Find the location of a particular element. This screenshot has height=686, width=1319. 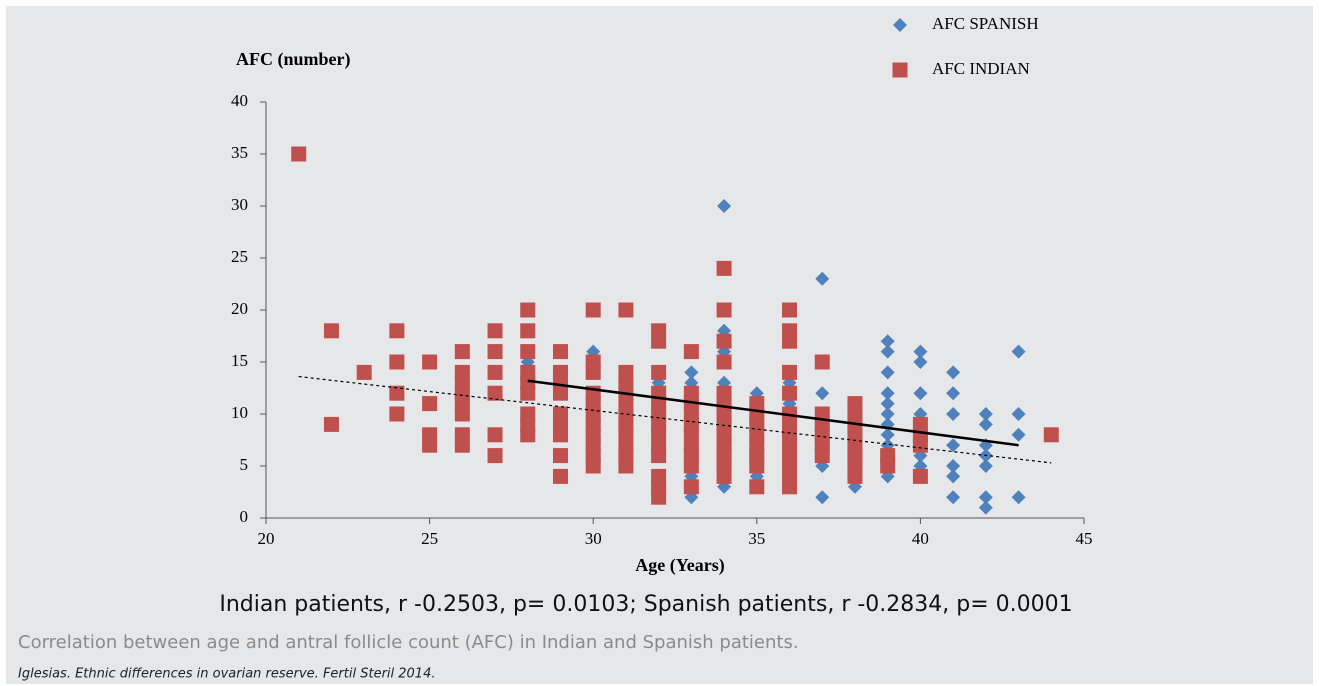

y-tick-label: 35 is located at coordinates (239, 152).